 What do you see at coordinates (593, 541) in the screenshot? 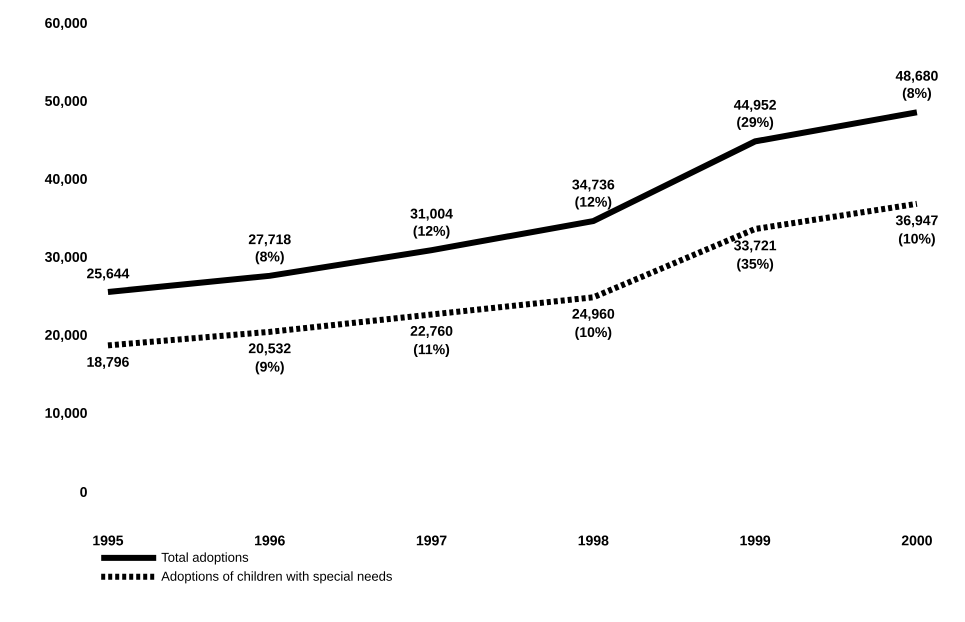
I see `x-tick-label: 1998` at bounding box center [593, 541].